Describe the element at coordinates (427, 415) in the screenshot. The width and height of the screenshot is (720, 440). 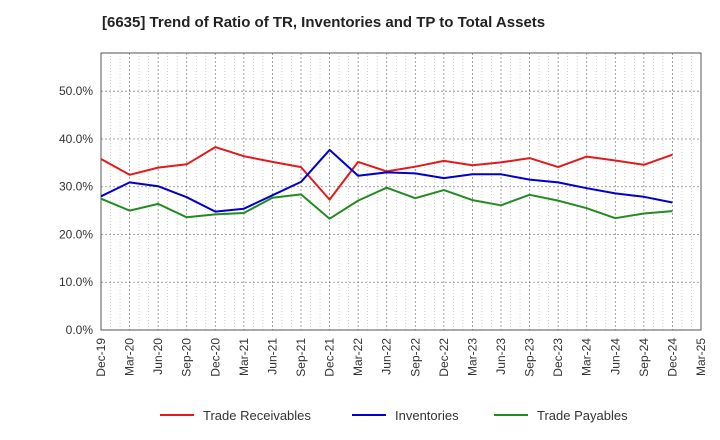
I see `legend-label-inventories: Inventories` at that location.